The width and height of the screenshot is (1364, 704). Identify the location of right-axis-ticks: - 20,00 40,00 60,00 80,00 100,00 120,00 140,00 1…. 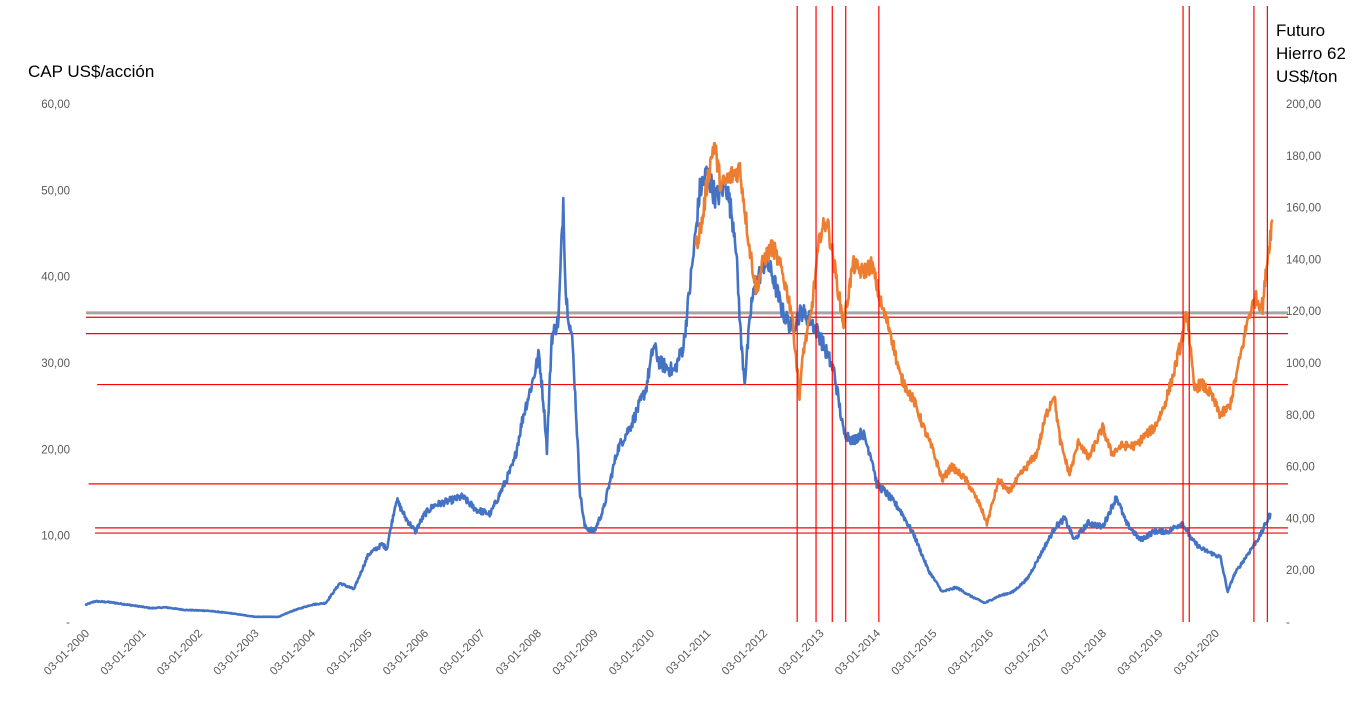
(1303, 364).